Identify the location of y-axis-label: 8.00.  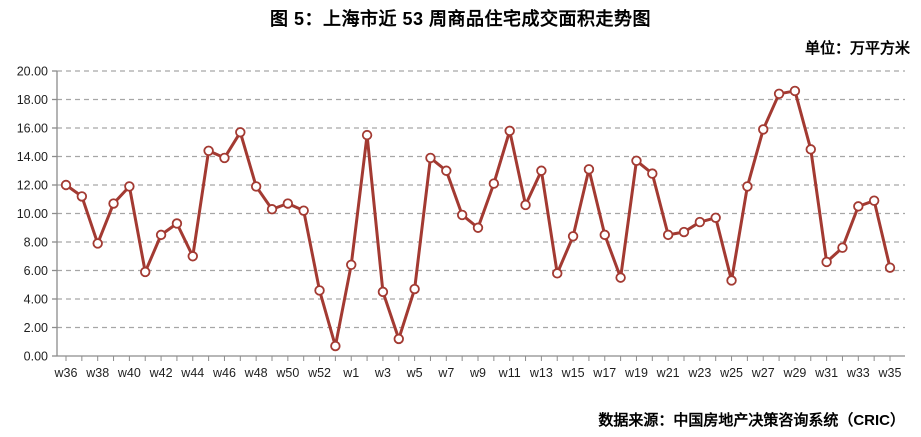
(36, 243).